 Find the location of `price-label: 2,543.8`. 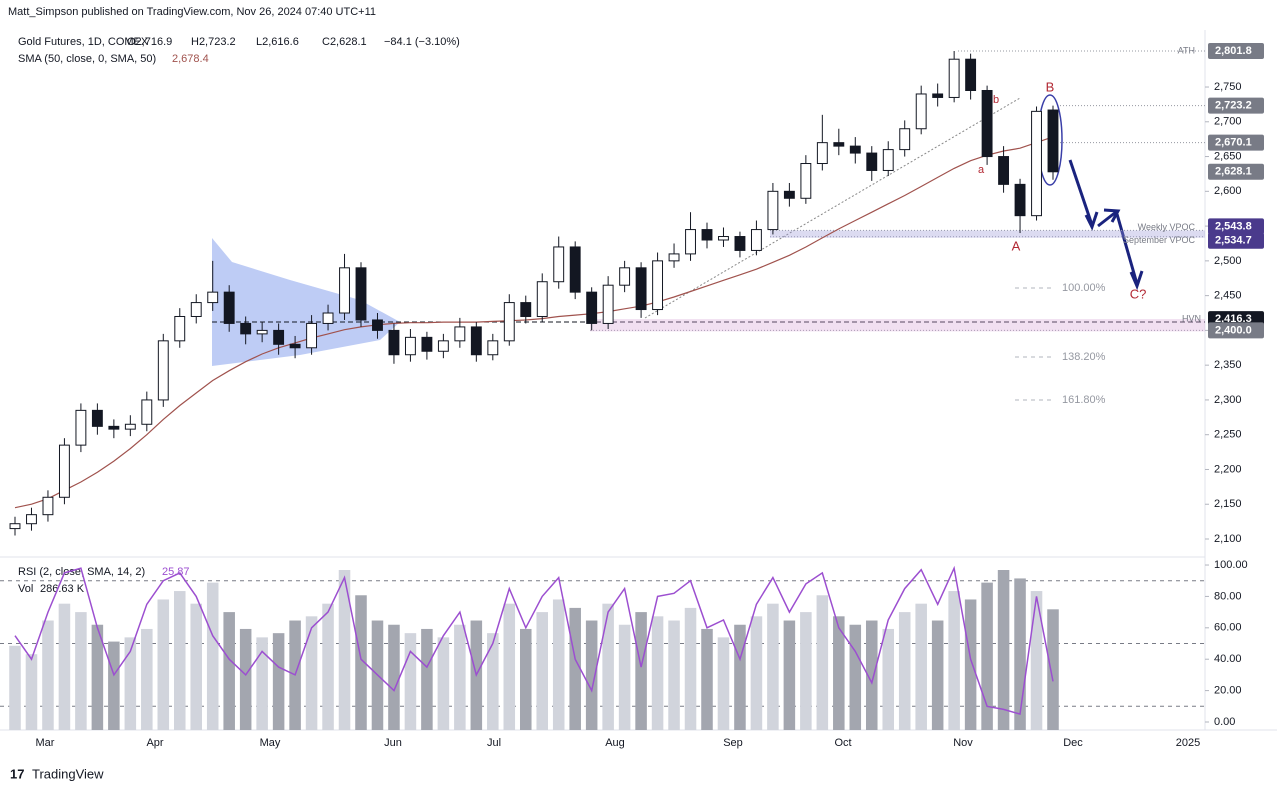

price-label: 2,543.8 is located at coordinates (1233, 226).